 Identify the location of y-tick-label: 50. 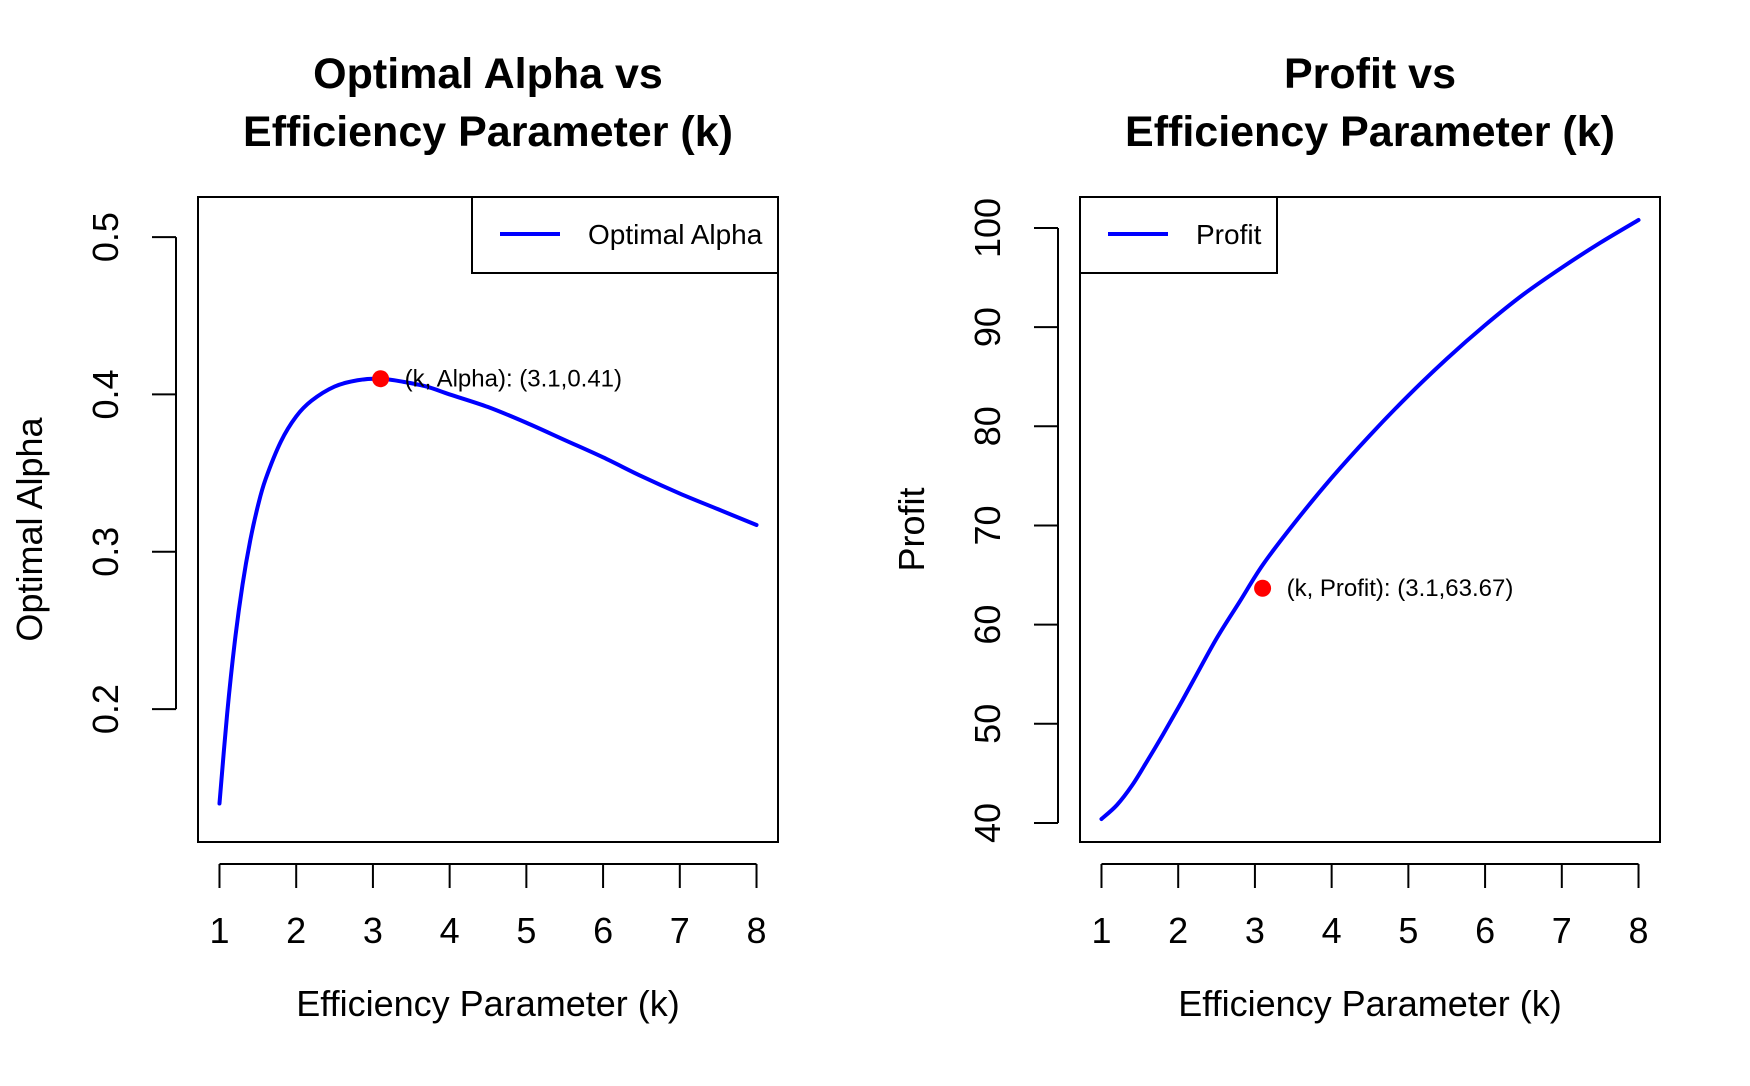
(987, 724).